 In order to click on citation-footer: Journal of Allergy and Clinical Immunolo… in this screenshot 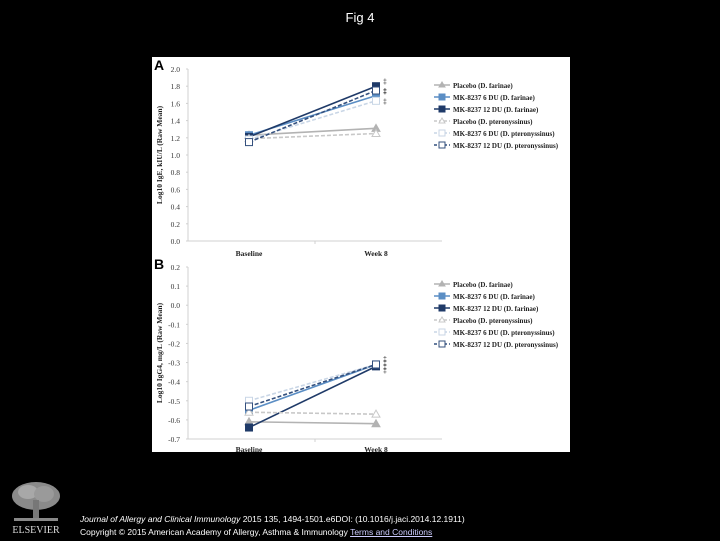, I will do `click(272, 526)`.